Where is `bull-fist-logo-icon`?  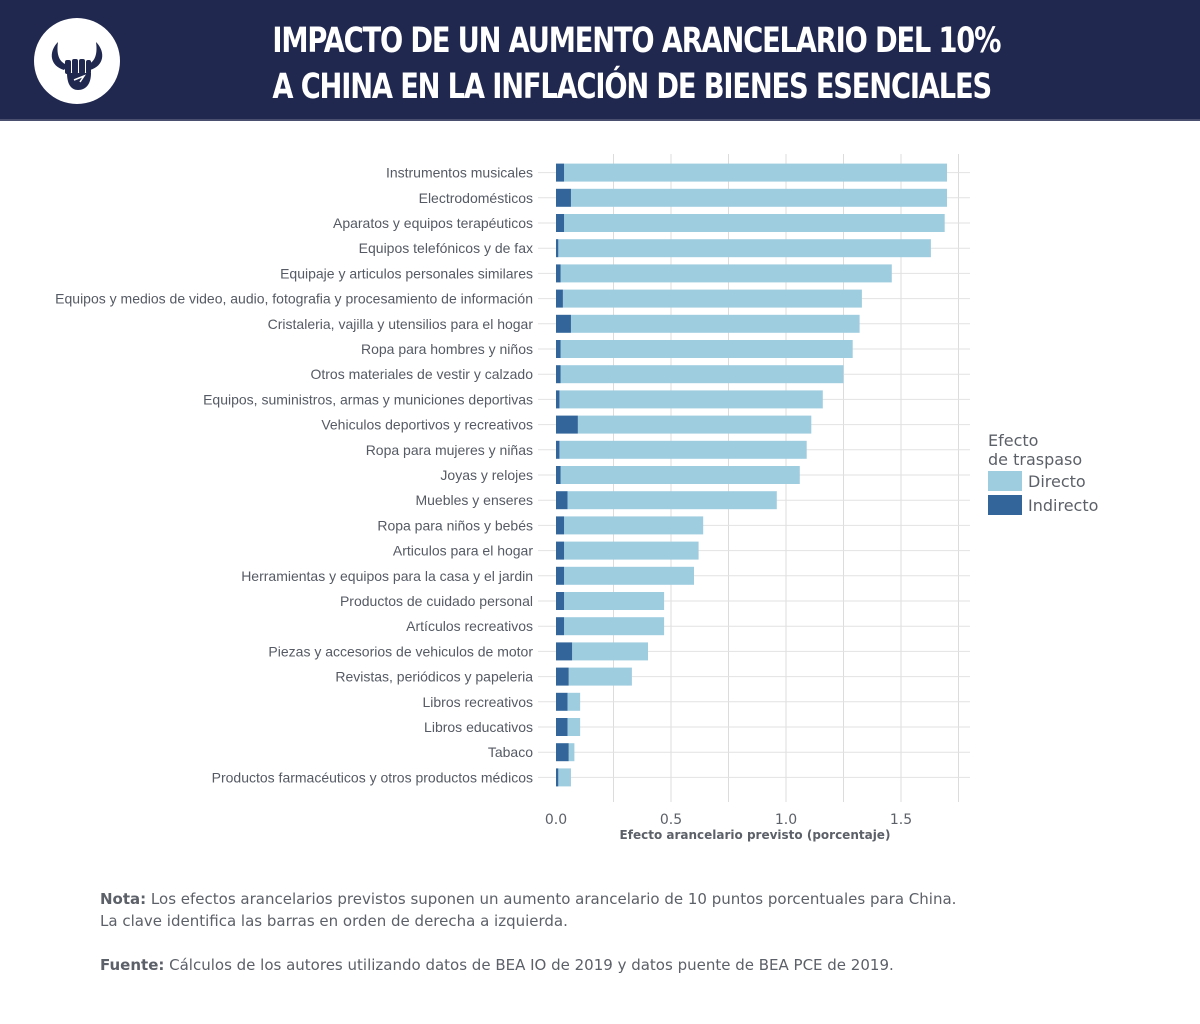 bull-fist-logo-icon is located at coordinates (77, 61).